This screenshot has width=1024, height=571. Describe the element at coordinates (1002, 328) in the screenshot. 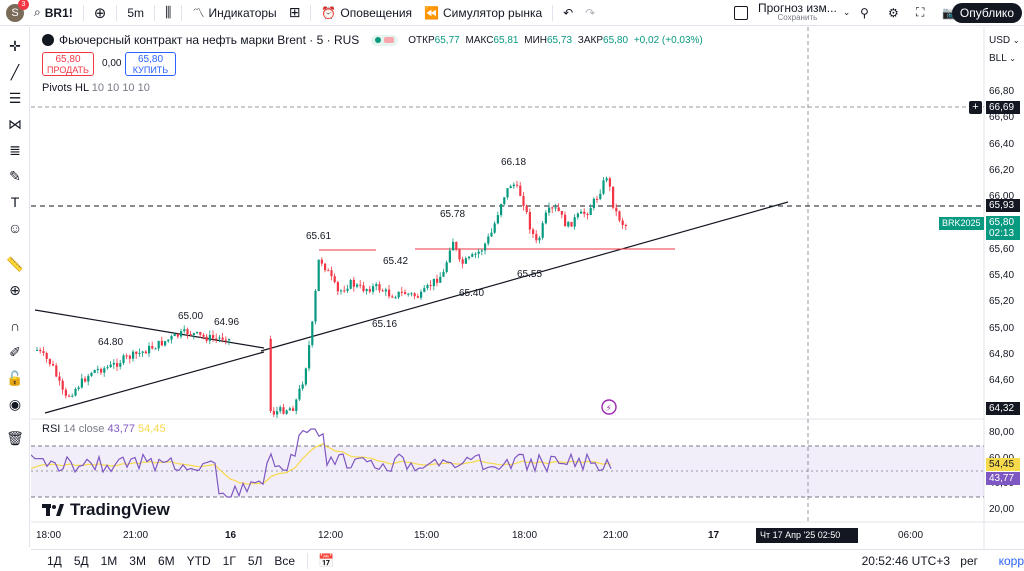

I see `price-tick-label: 65,00` at that location.